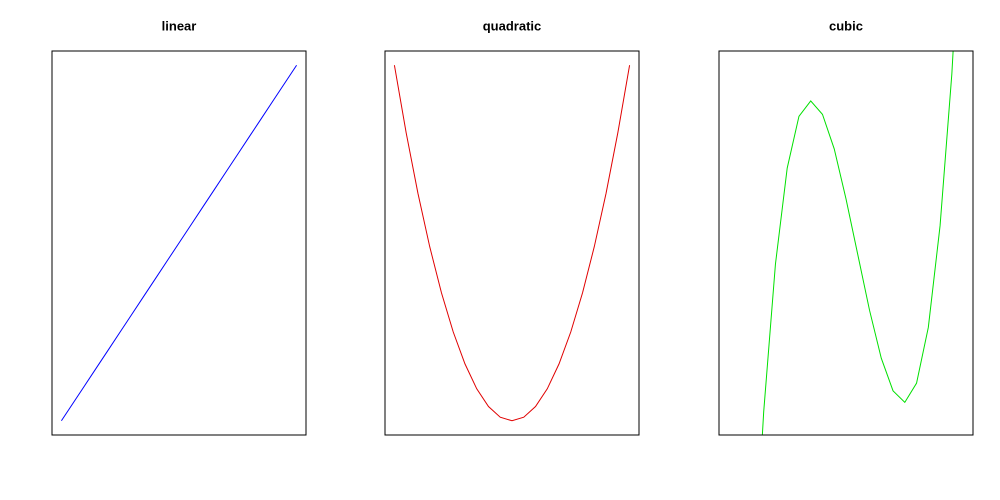 The image size is (1000, 500). I want to click on line-series, so click(857, 243).